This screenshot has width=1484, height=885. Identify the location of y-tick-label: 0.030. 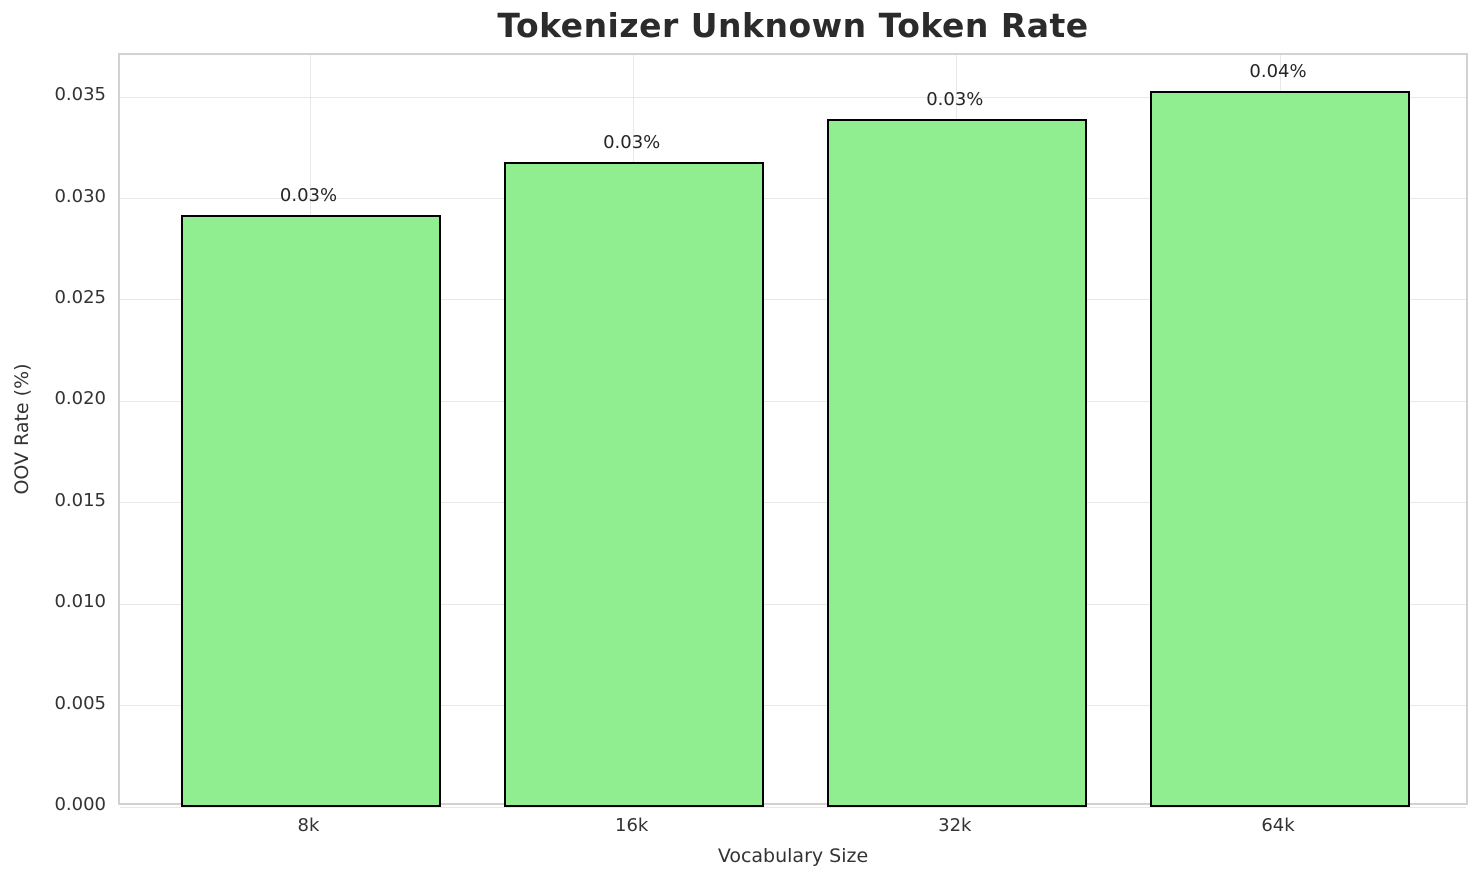
(80, 196).